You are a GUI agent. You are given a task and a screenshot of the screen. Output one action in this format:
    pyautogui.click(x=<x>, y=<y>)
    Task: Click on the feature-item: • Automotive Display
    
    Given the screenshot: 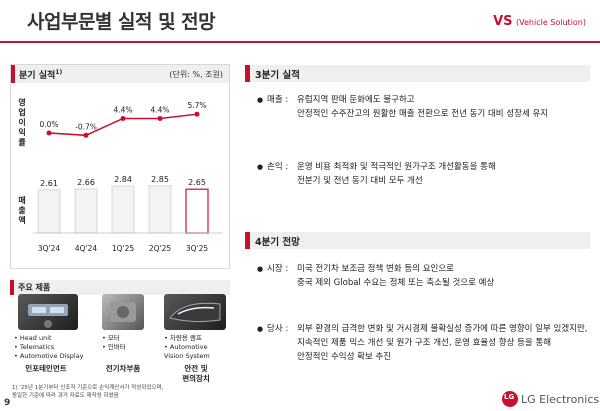 What is the action you would take?
    pyautogui.click(x=49, y=356)
    